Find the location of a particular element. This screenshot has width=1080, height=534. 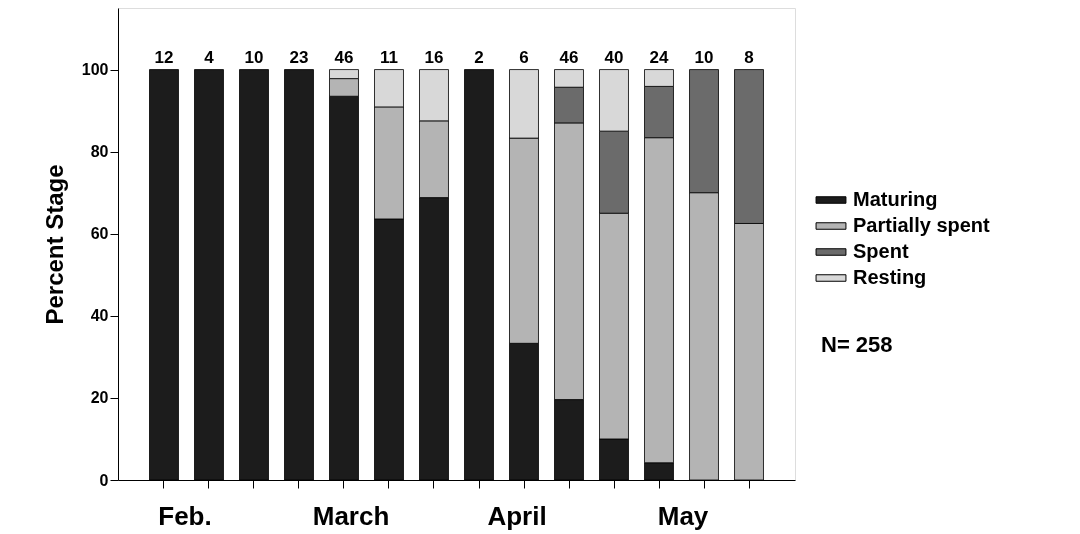

y-tick-label: 40 is located at coordinates (99, 316).